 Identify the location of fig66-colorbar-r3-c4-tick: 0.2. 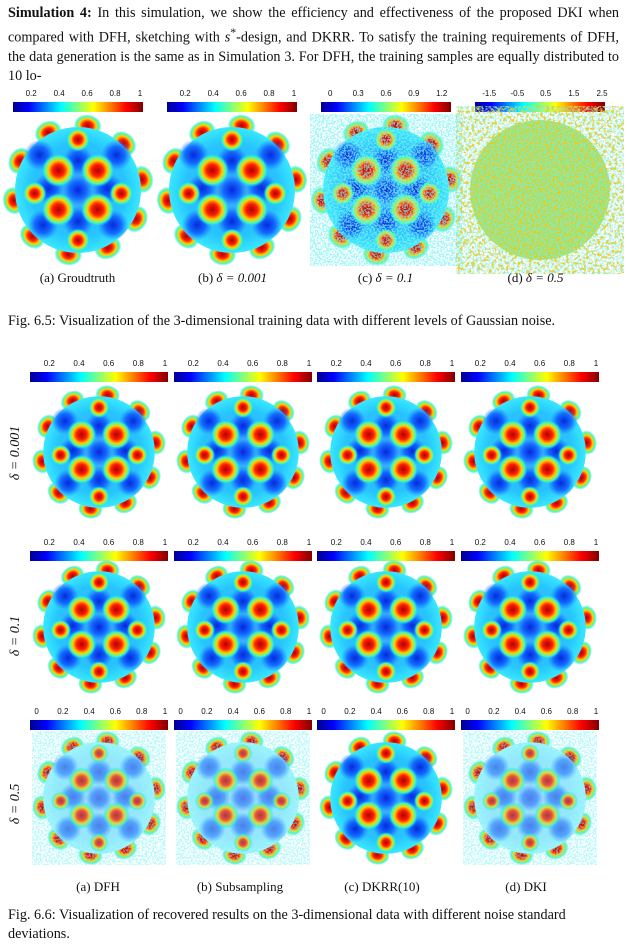
(494, 711).